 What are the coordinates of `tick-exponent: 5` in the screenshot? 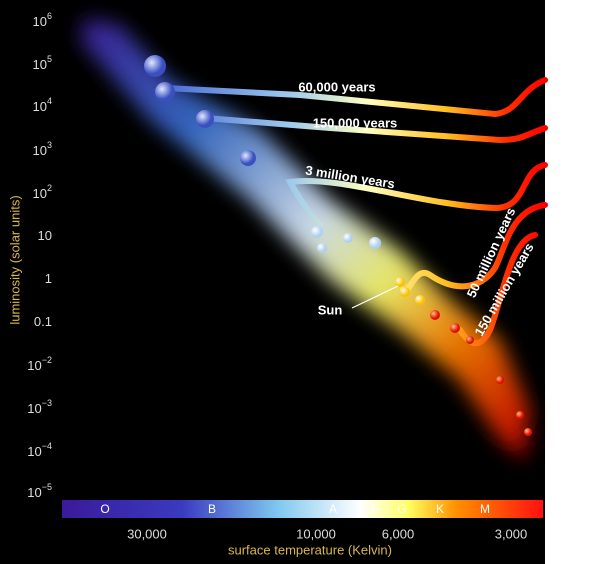 It's located at (49, 59).